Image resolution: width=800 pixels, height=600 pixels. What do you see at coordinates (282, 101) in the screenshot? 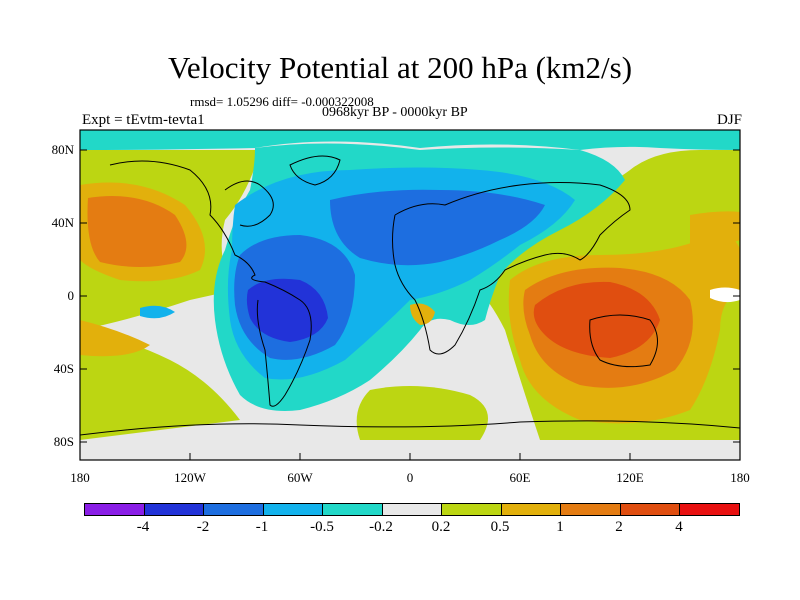
I see `stats-text: rmsd= 1.05296 diff= -0.000322008` at bounding box center [282, 101].